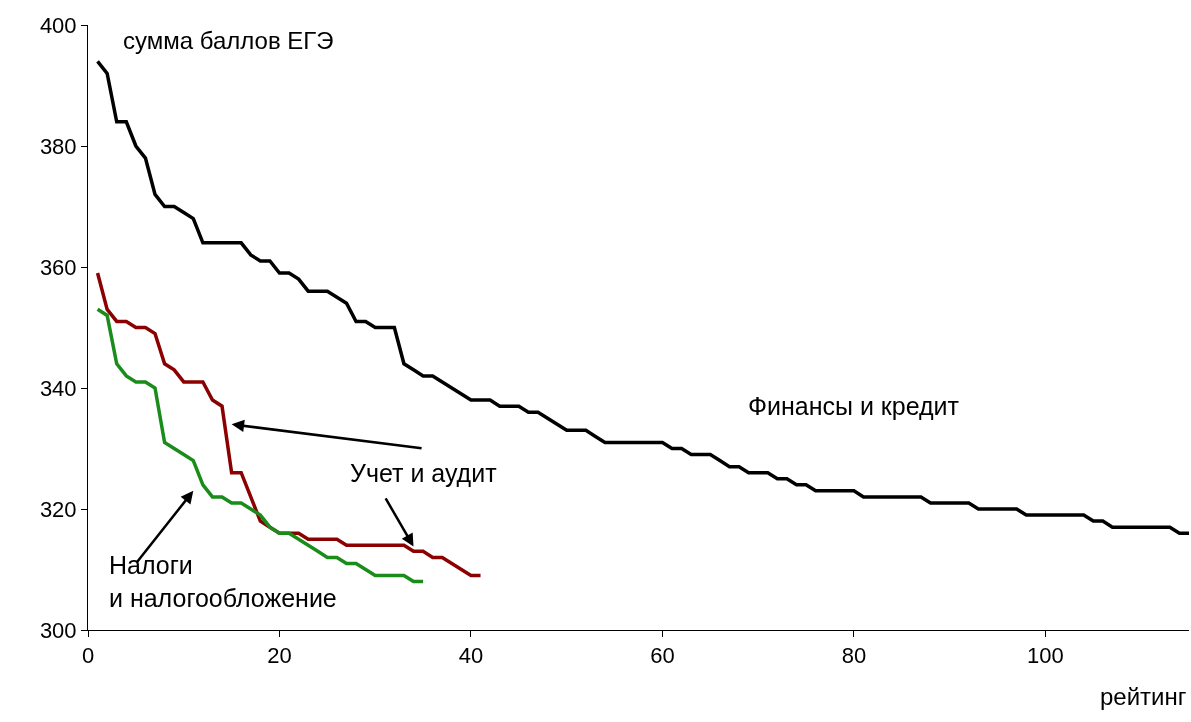 This screenshot has width=1191, height=722. What do you see at coordinates (58, 146) in the screenshot?
I see `y-tick-label: 380` at bounding box center [58, 146].